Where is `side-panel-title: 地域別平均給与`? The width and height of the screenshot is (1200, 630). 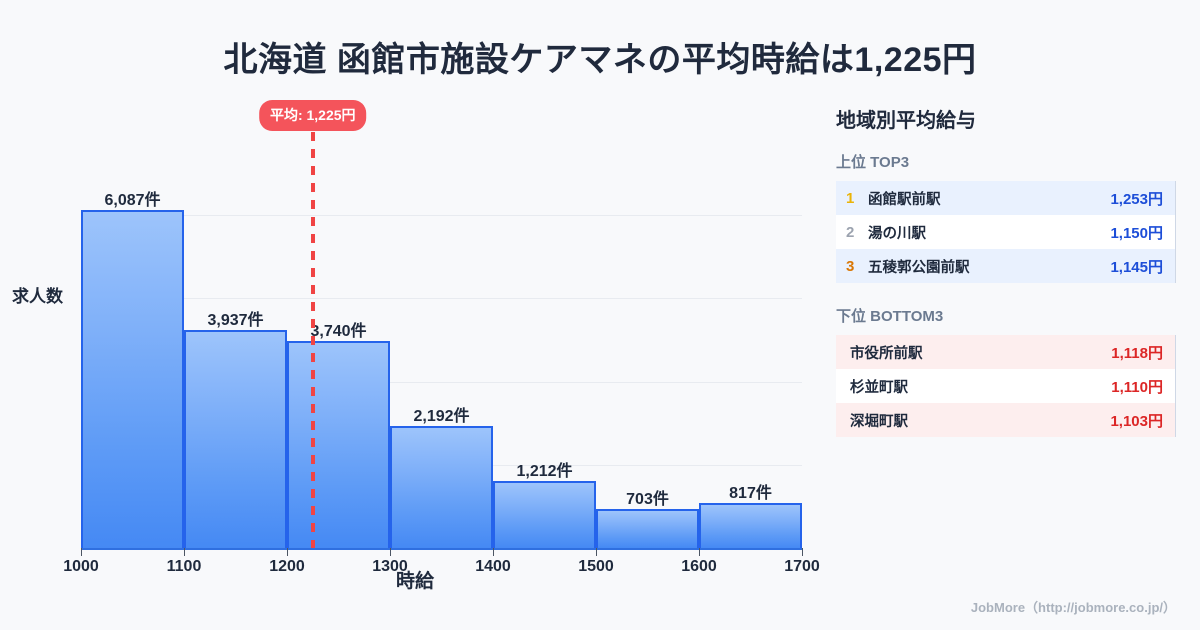
side-panel-title: 地域別平均給与 is located at coordinates (906, 121).